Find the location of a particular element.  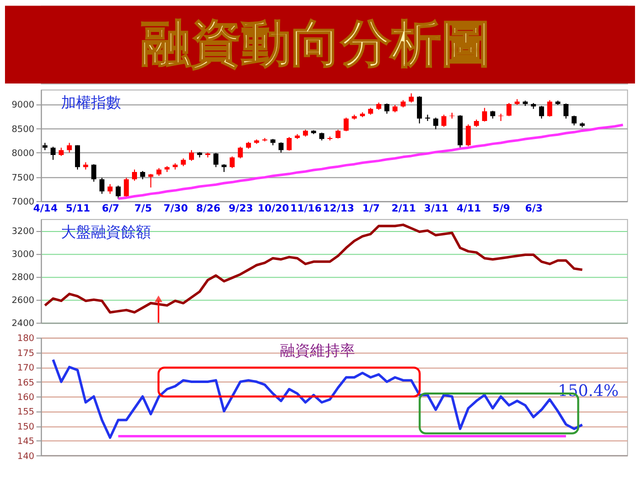

x-tick-label: 6/7 is located at coordinates (111, 209).